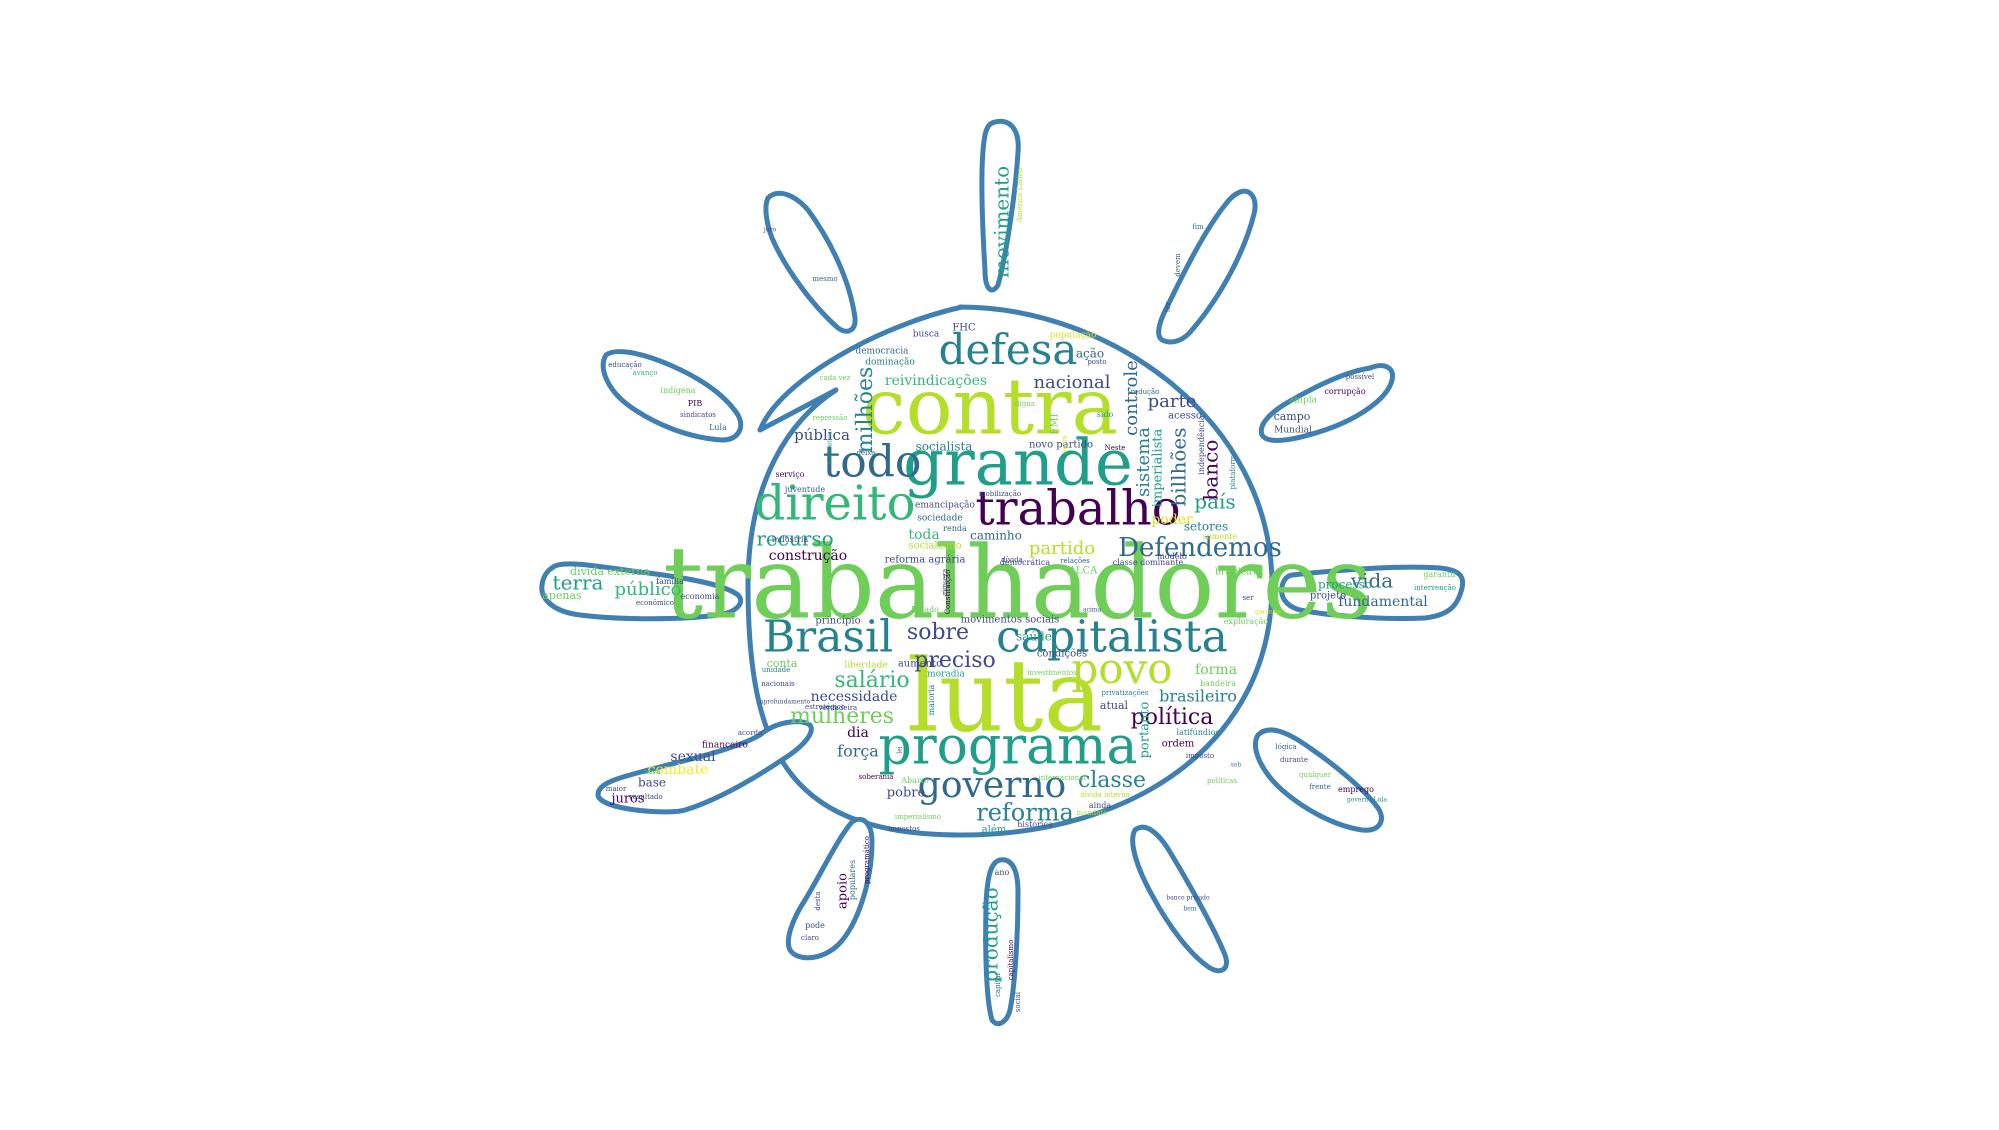 This screenshot has height=1130, width=1999. Describe the element at coordinates (1206, 527) in the screenshot. I see `cloud-word: setores` at that location.